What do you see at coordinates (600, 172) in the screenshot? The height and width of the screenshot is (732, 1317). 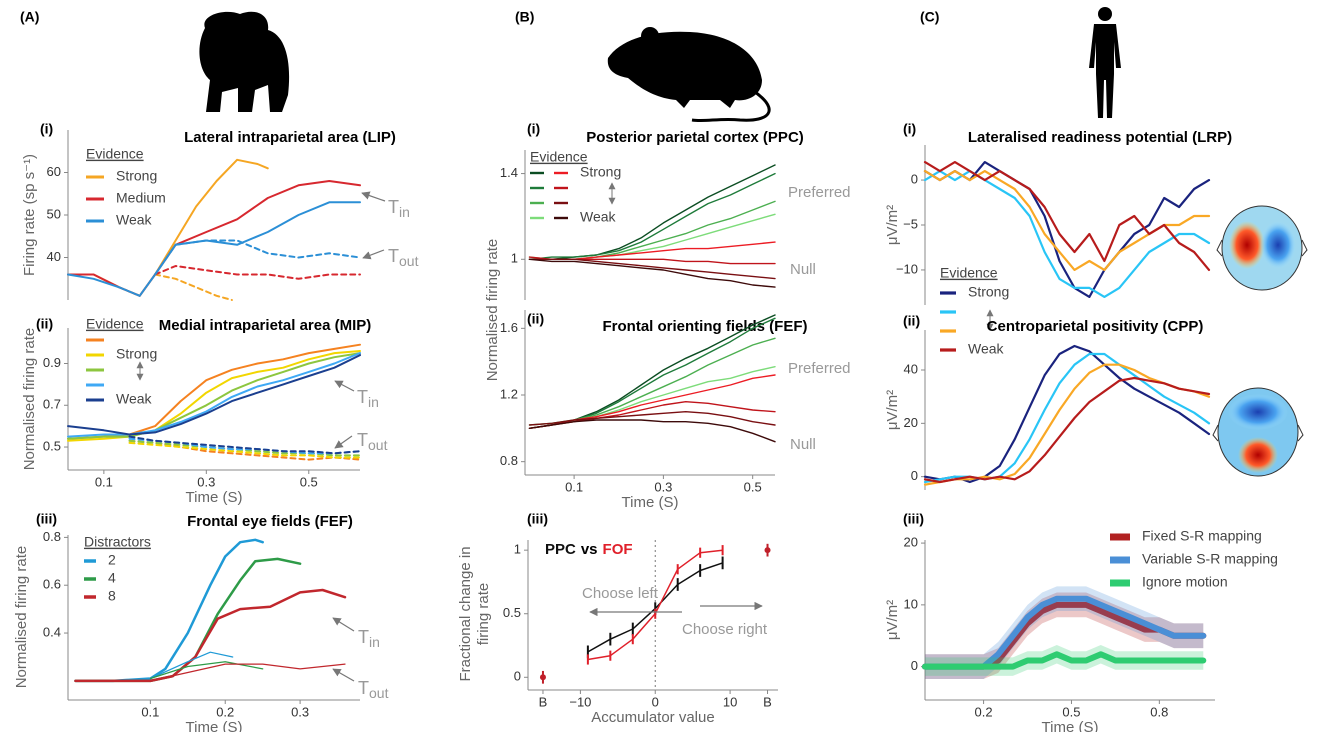 I see `legend-label: Strong` at bounding box center [600, 172].